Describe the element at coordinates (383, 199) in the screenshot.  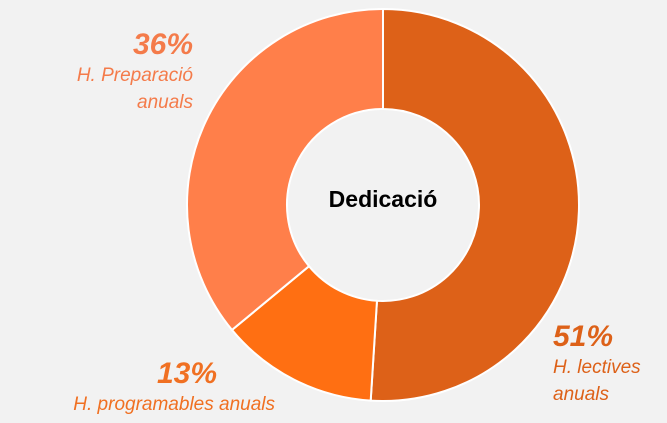
I see `chart-title: Dedicació` at that location.